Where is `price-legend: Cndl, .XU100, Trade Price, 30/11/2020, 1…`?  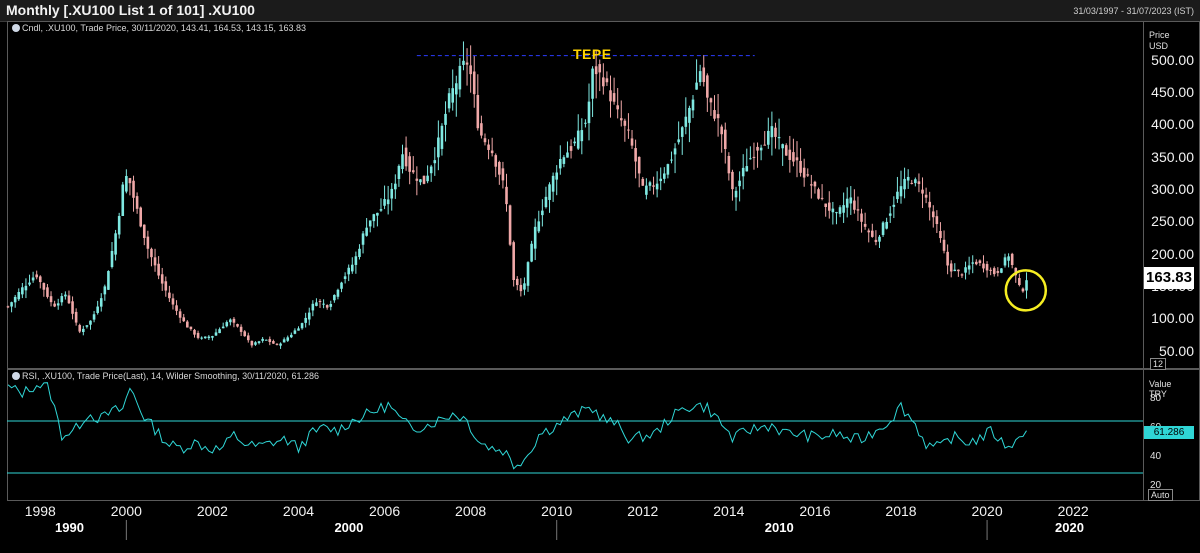 price-legend: Cndl, .XU100, Trade Price, 30/11/2020, 1… is located at coordinates (159, 28).